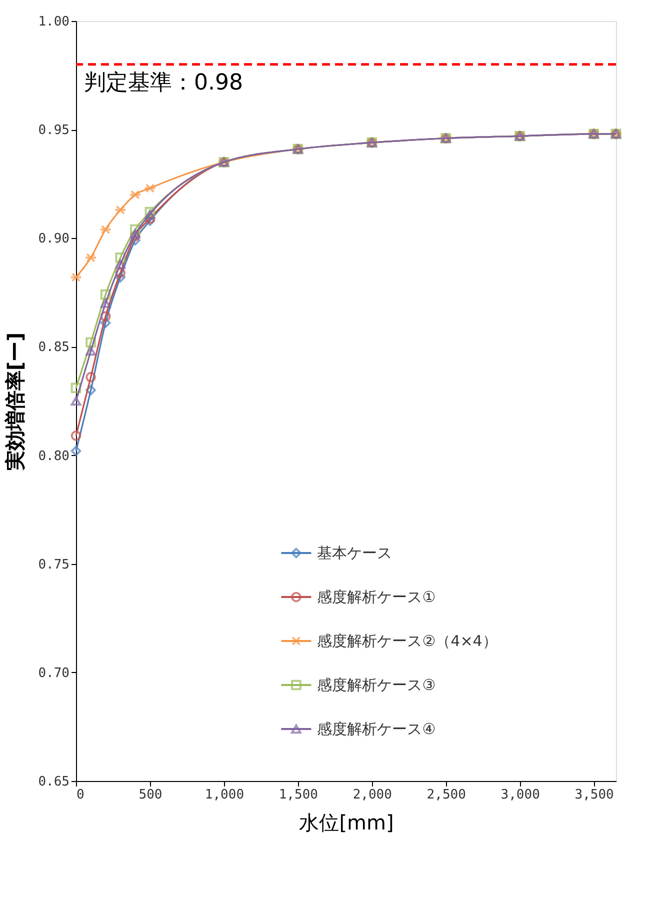  What do you see at coordinates (594, 795) in the screenshot?
I see `x-tick-label: 3,500` at bounding box center [594, 795].